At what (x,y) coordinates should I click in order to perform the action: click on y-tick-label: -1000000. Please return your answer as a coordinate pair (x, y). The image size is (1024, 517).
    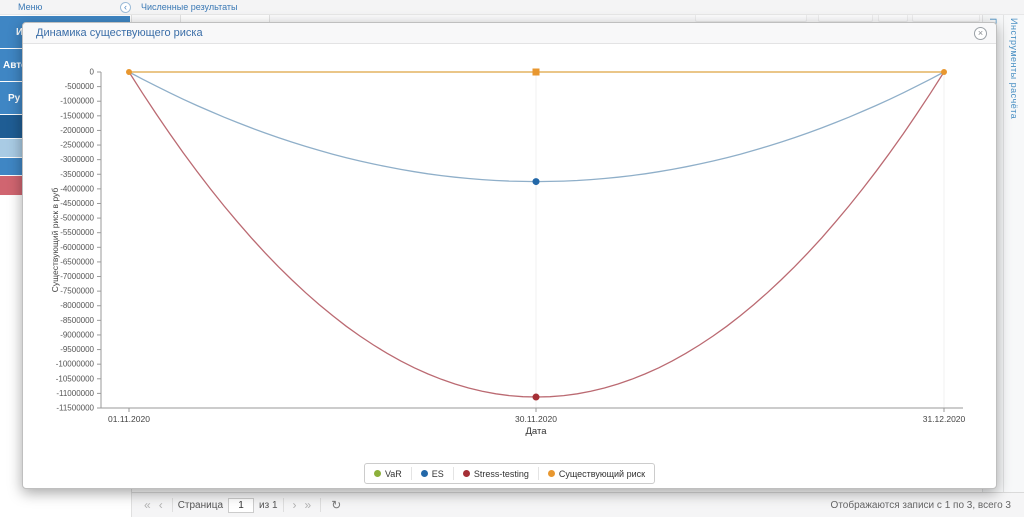
    Looking at the image, I should click on (77, 101).